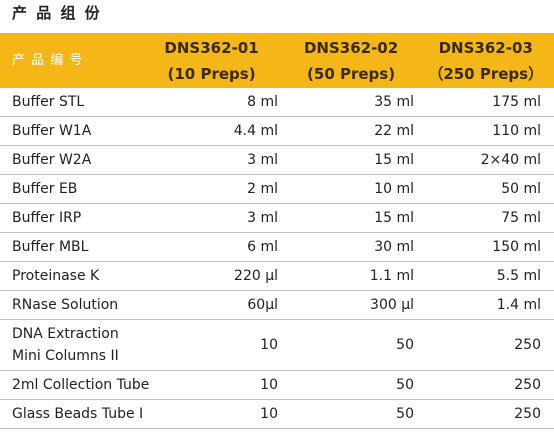 The height and width of the screenshot is (436, 554). I want to click on header-cell: DNS362-03 （250 Preps）, so click(486, 60).